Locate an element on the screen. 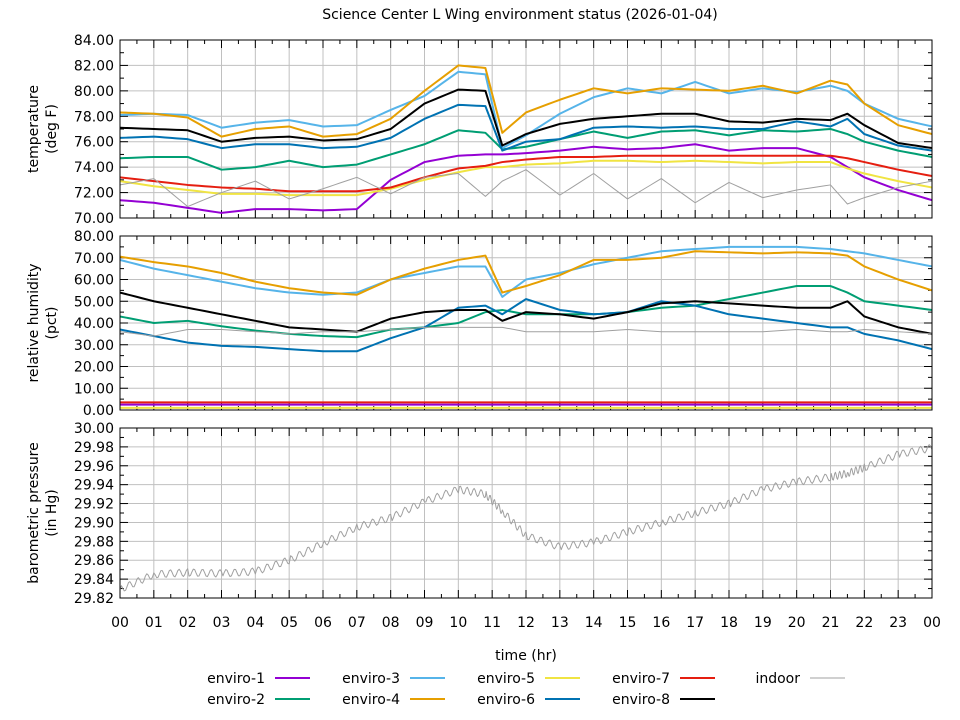  x-tick-label: 04 is located at coordinates (255, 623).